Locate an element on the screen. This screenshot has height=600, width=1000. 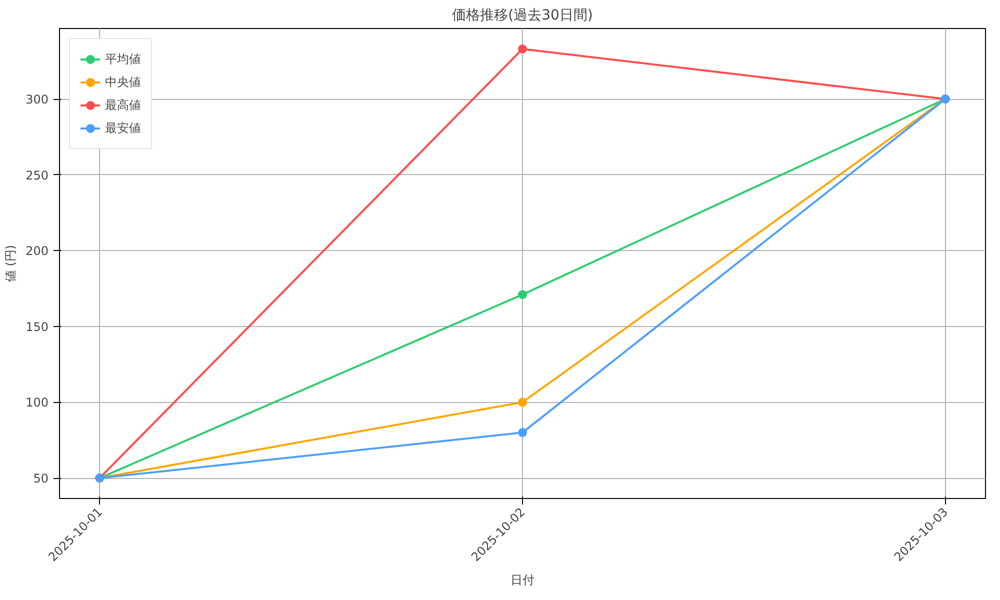
x-axis-title: 日付 is located at coordinates (522, 580).